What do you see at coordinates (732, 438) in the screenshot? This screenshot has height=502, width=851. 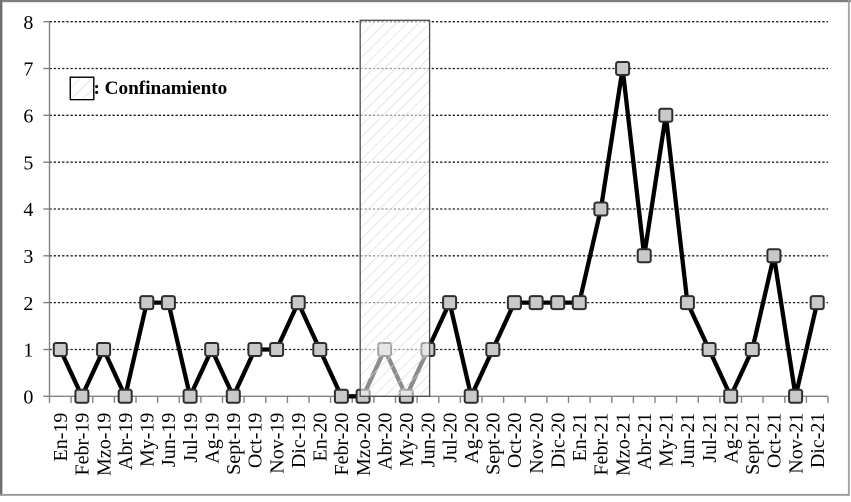 I see `svg-text: Ag-21` at bounding box center [732, 438].